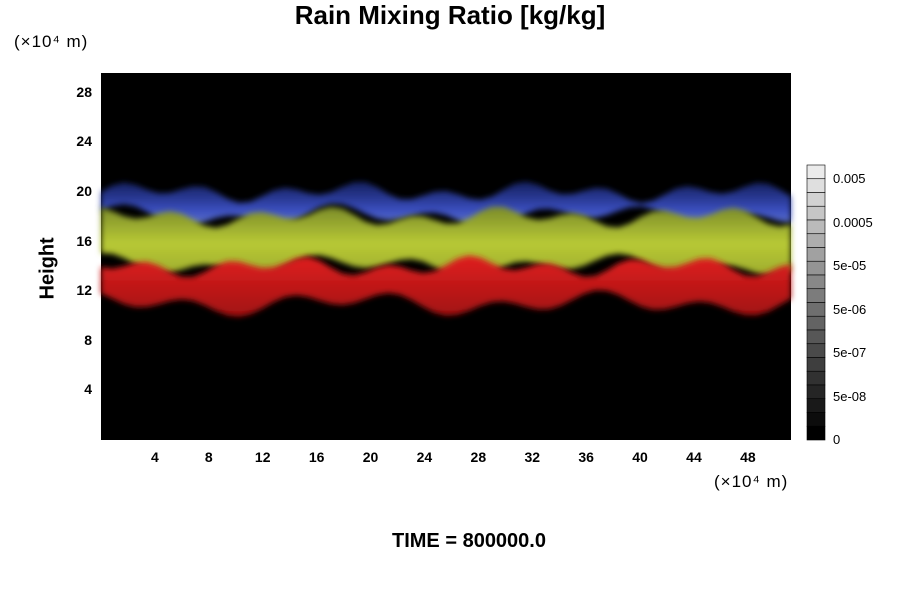  Describe the element at coordinates (446, 286) in the screenshot. I see `layer-red` at that location.